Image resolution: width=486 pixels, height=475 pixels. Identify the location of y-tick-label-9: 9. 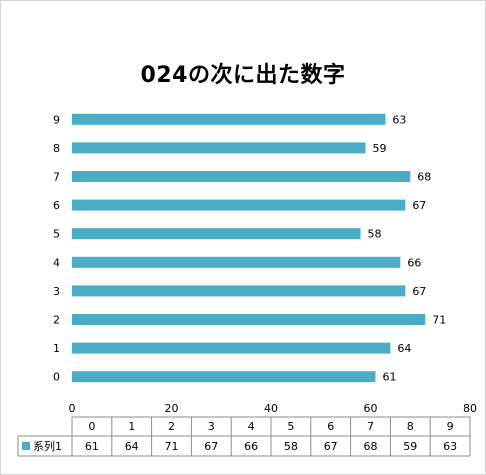
(56, 119).